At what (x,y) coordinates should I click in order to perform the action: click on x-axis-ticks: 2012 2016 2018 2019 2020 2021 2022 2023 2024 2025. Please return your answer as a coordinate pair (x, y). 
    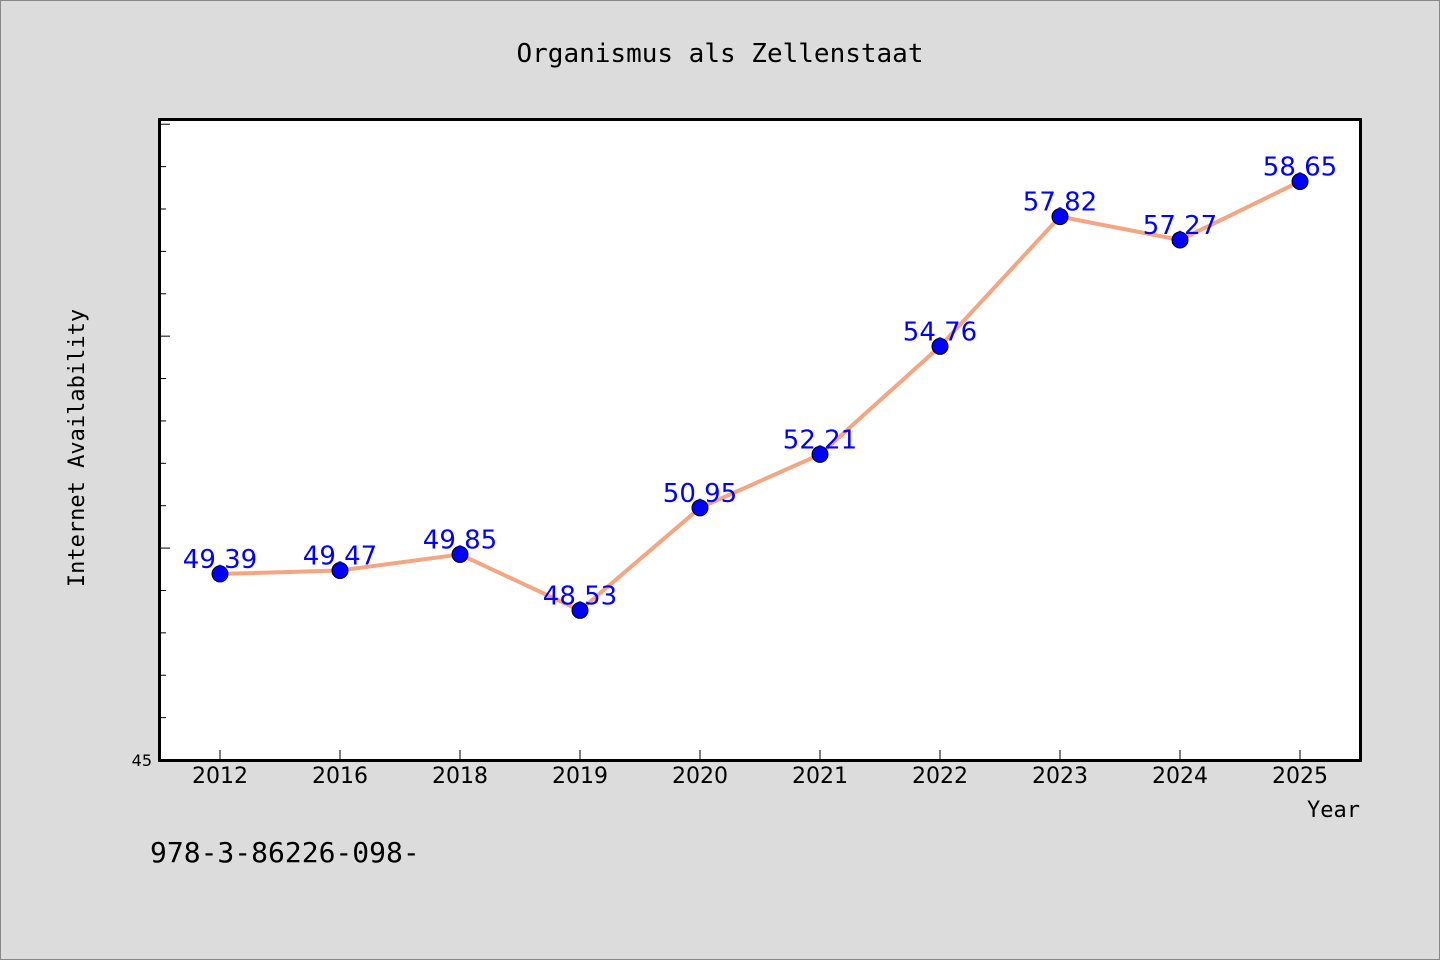
    Looking at the image, I should click on (760, 769).